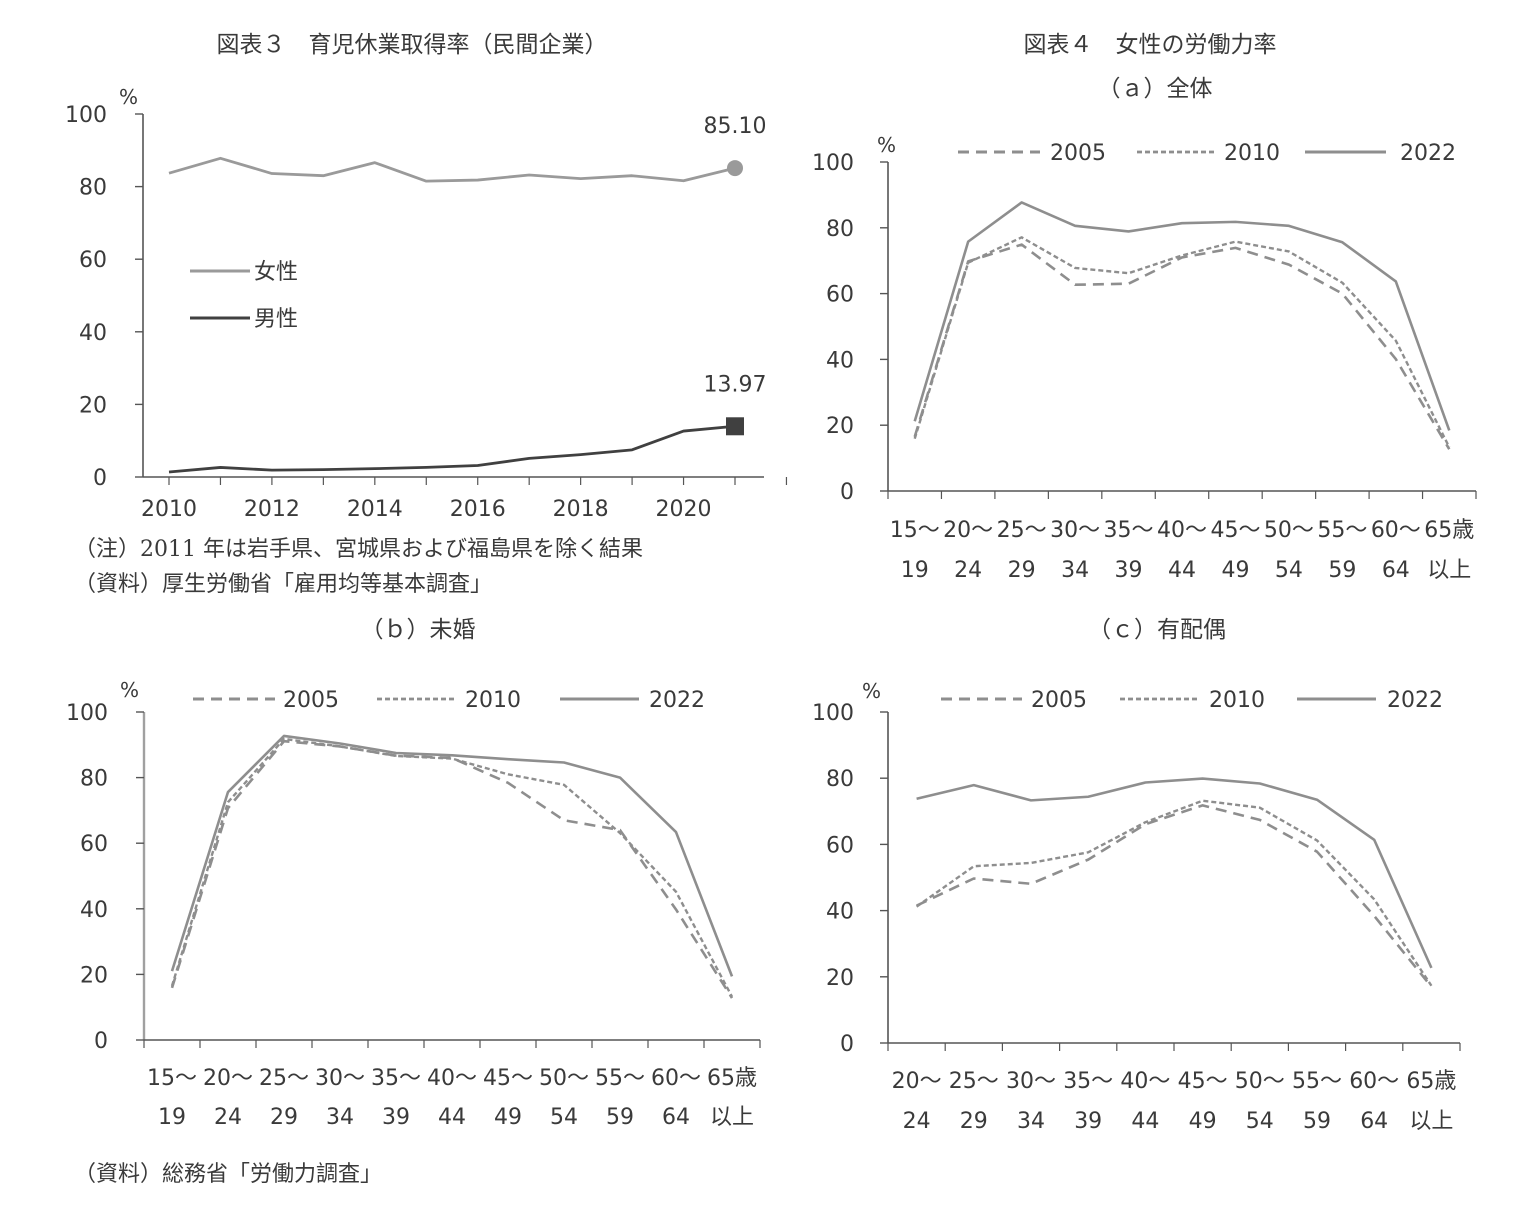 This screenshot has height=1205, width=1538. Describe the element at coordinates (418, 630) in the screenshot. I see `fig4b-subtitle: （ｂ）未婚` at that location.